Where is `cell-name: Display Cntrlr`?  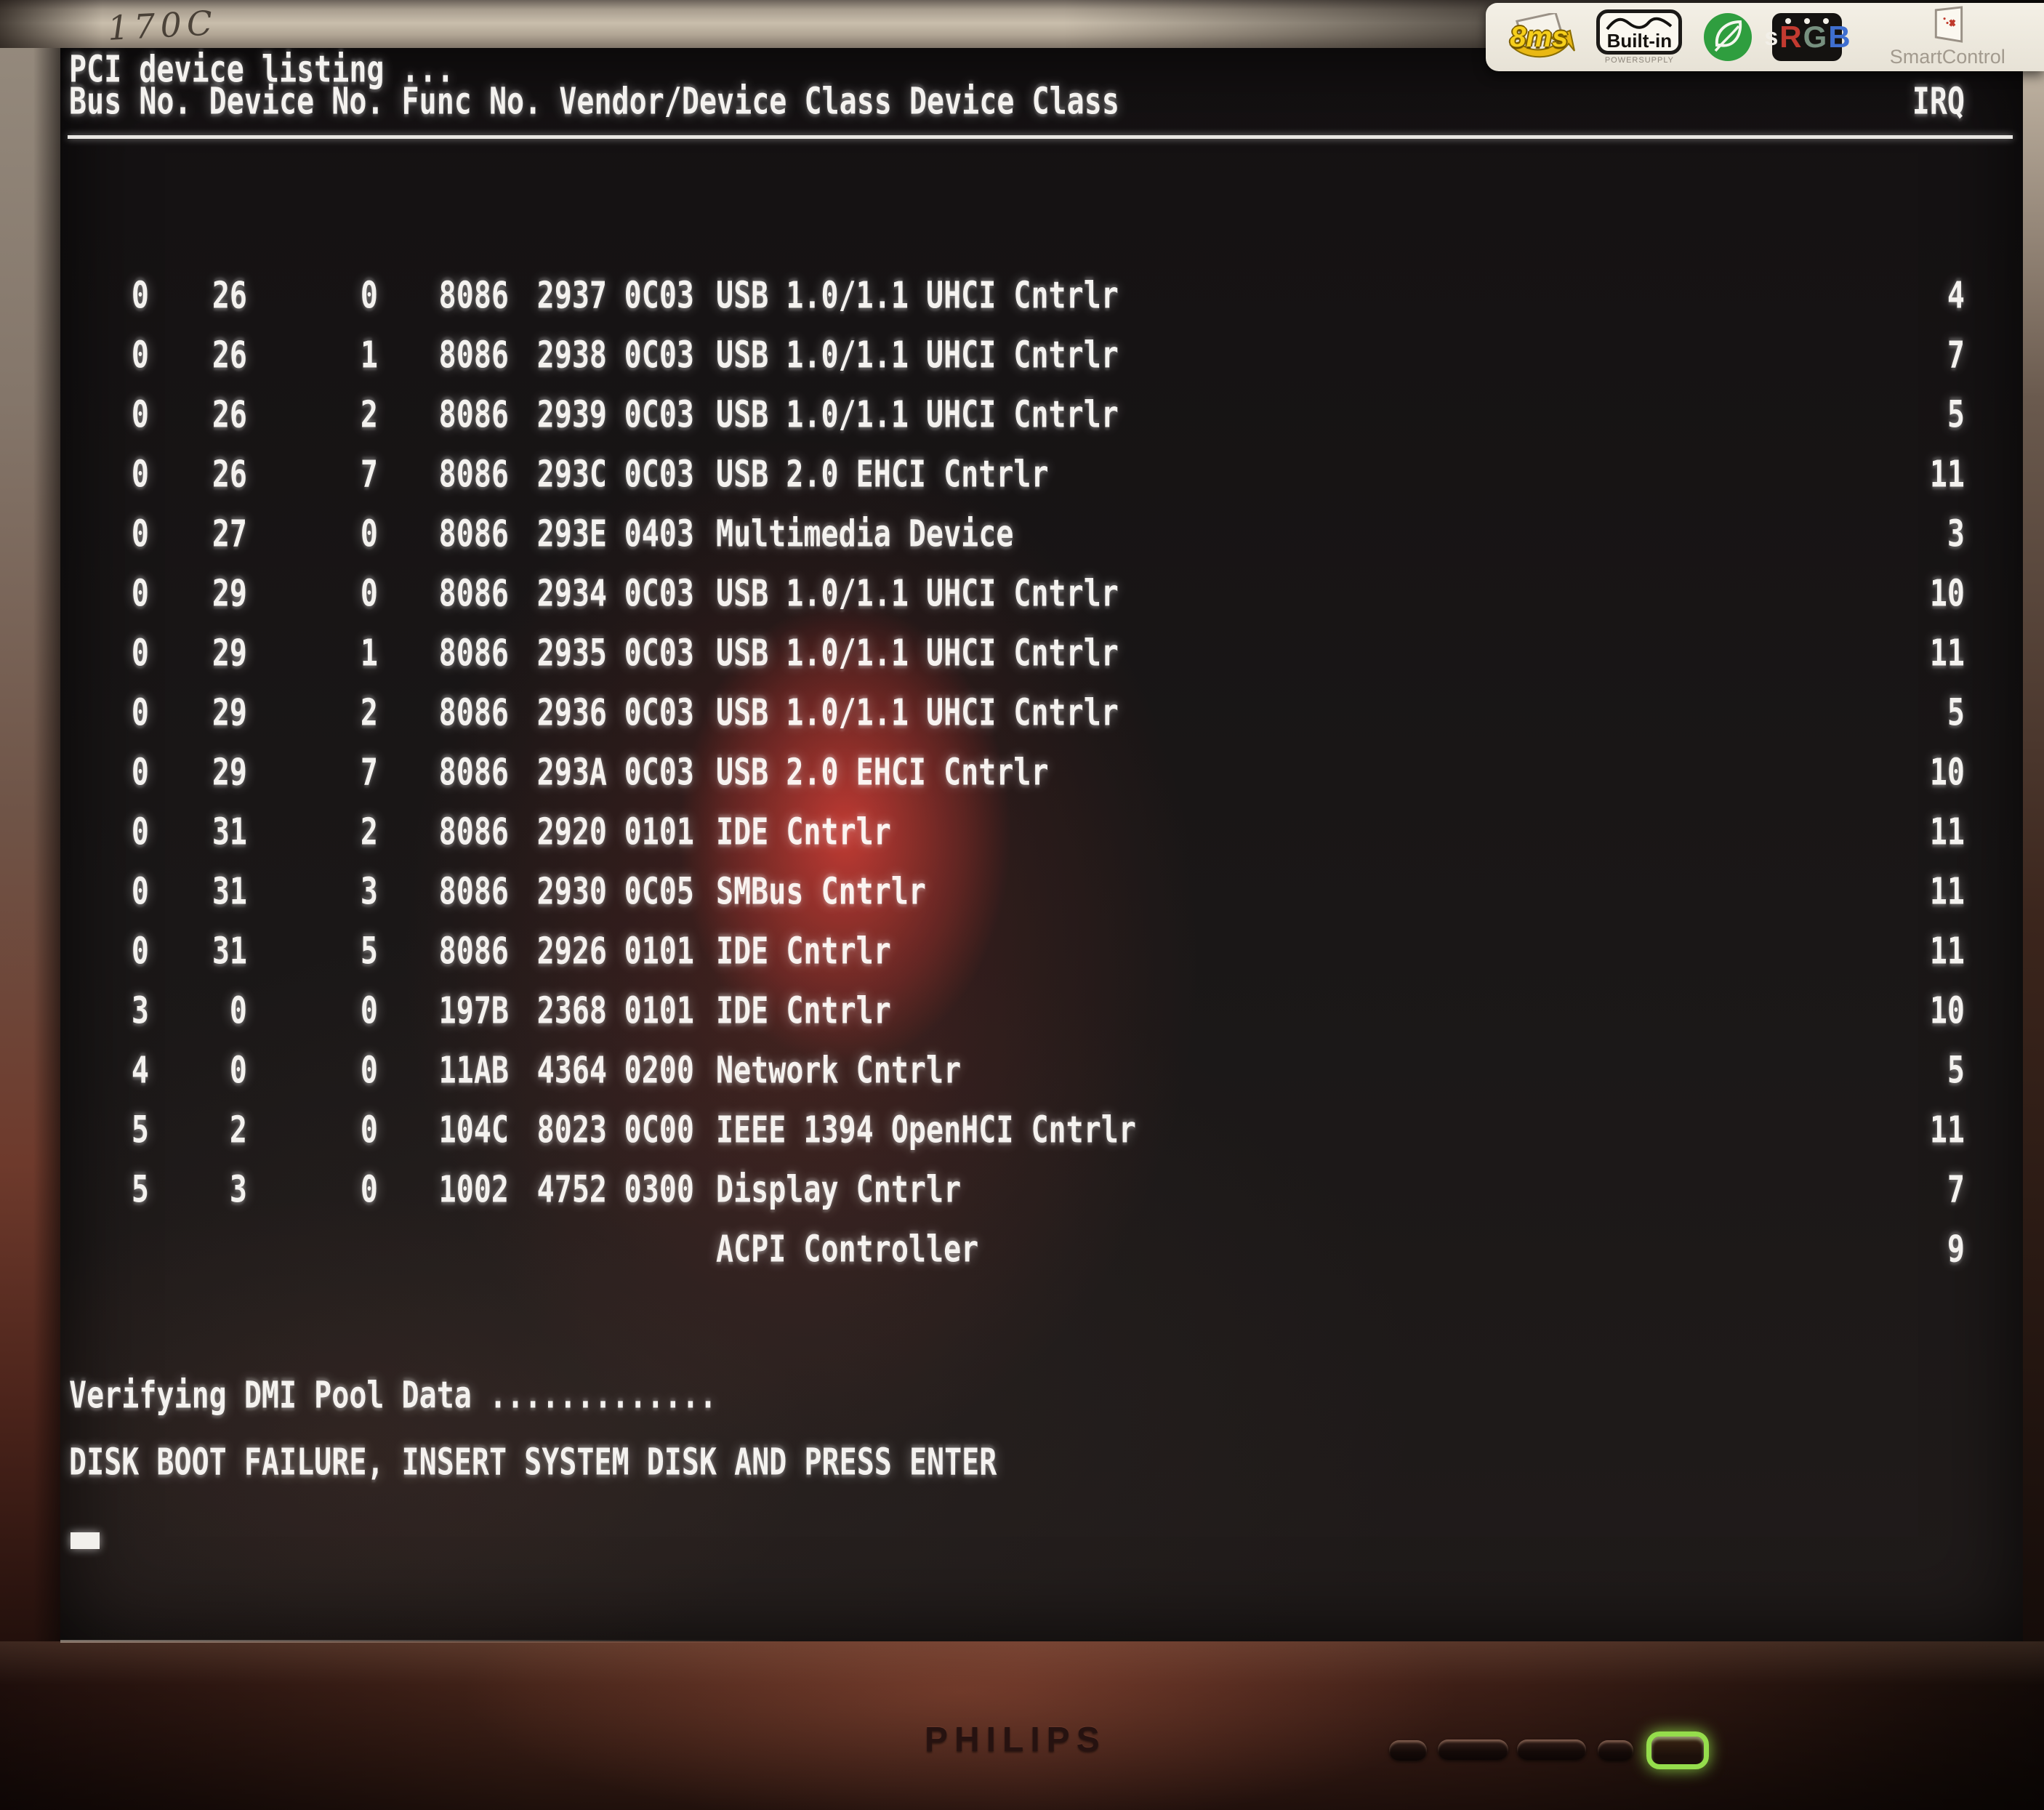 cell-name: Display Cntrlr is located at coordinates (839, 1190).